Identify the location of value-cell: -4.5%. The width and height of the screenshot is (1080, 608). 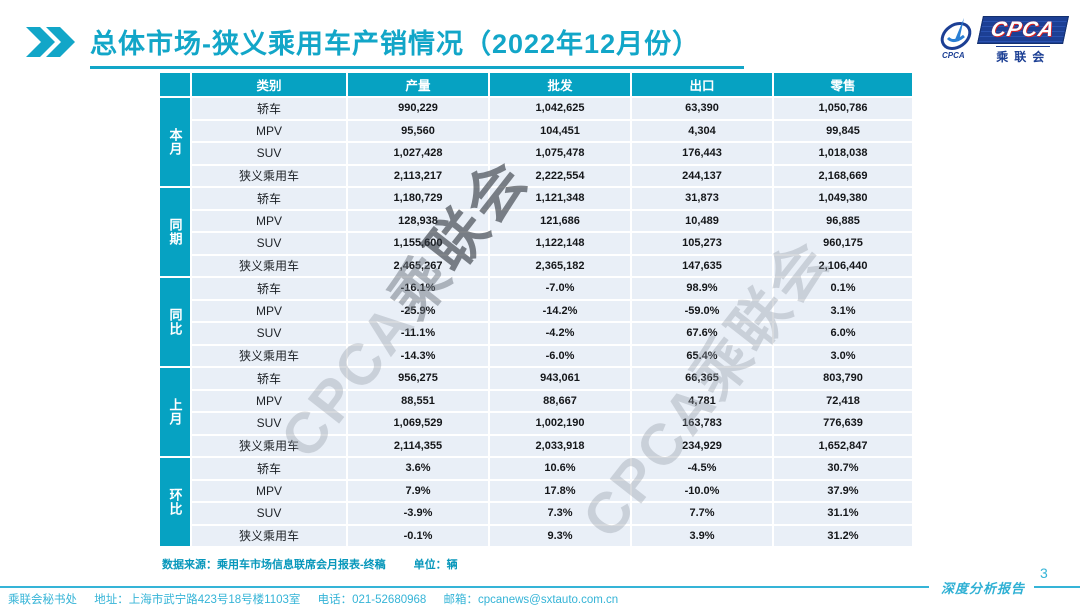
(702, 468).